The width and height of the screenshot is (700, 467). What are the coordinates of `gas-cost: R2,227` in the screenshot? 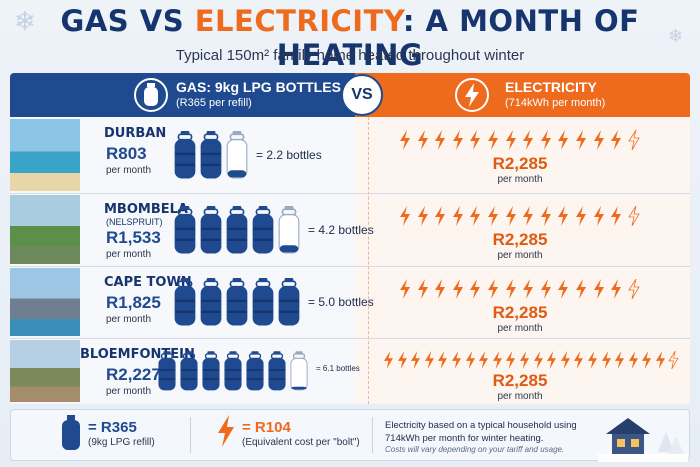 It's located at (133, 374).